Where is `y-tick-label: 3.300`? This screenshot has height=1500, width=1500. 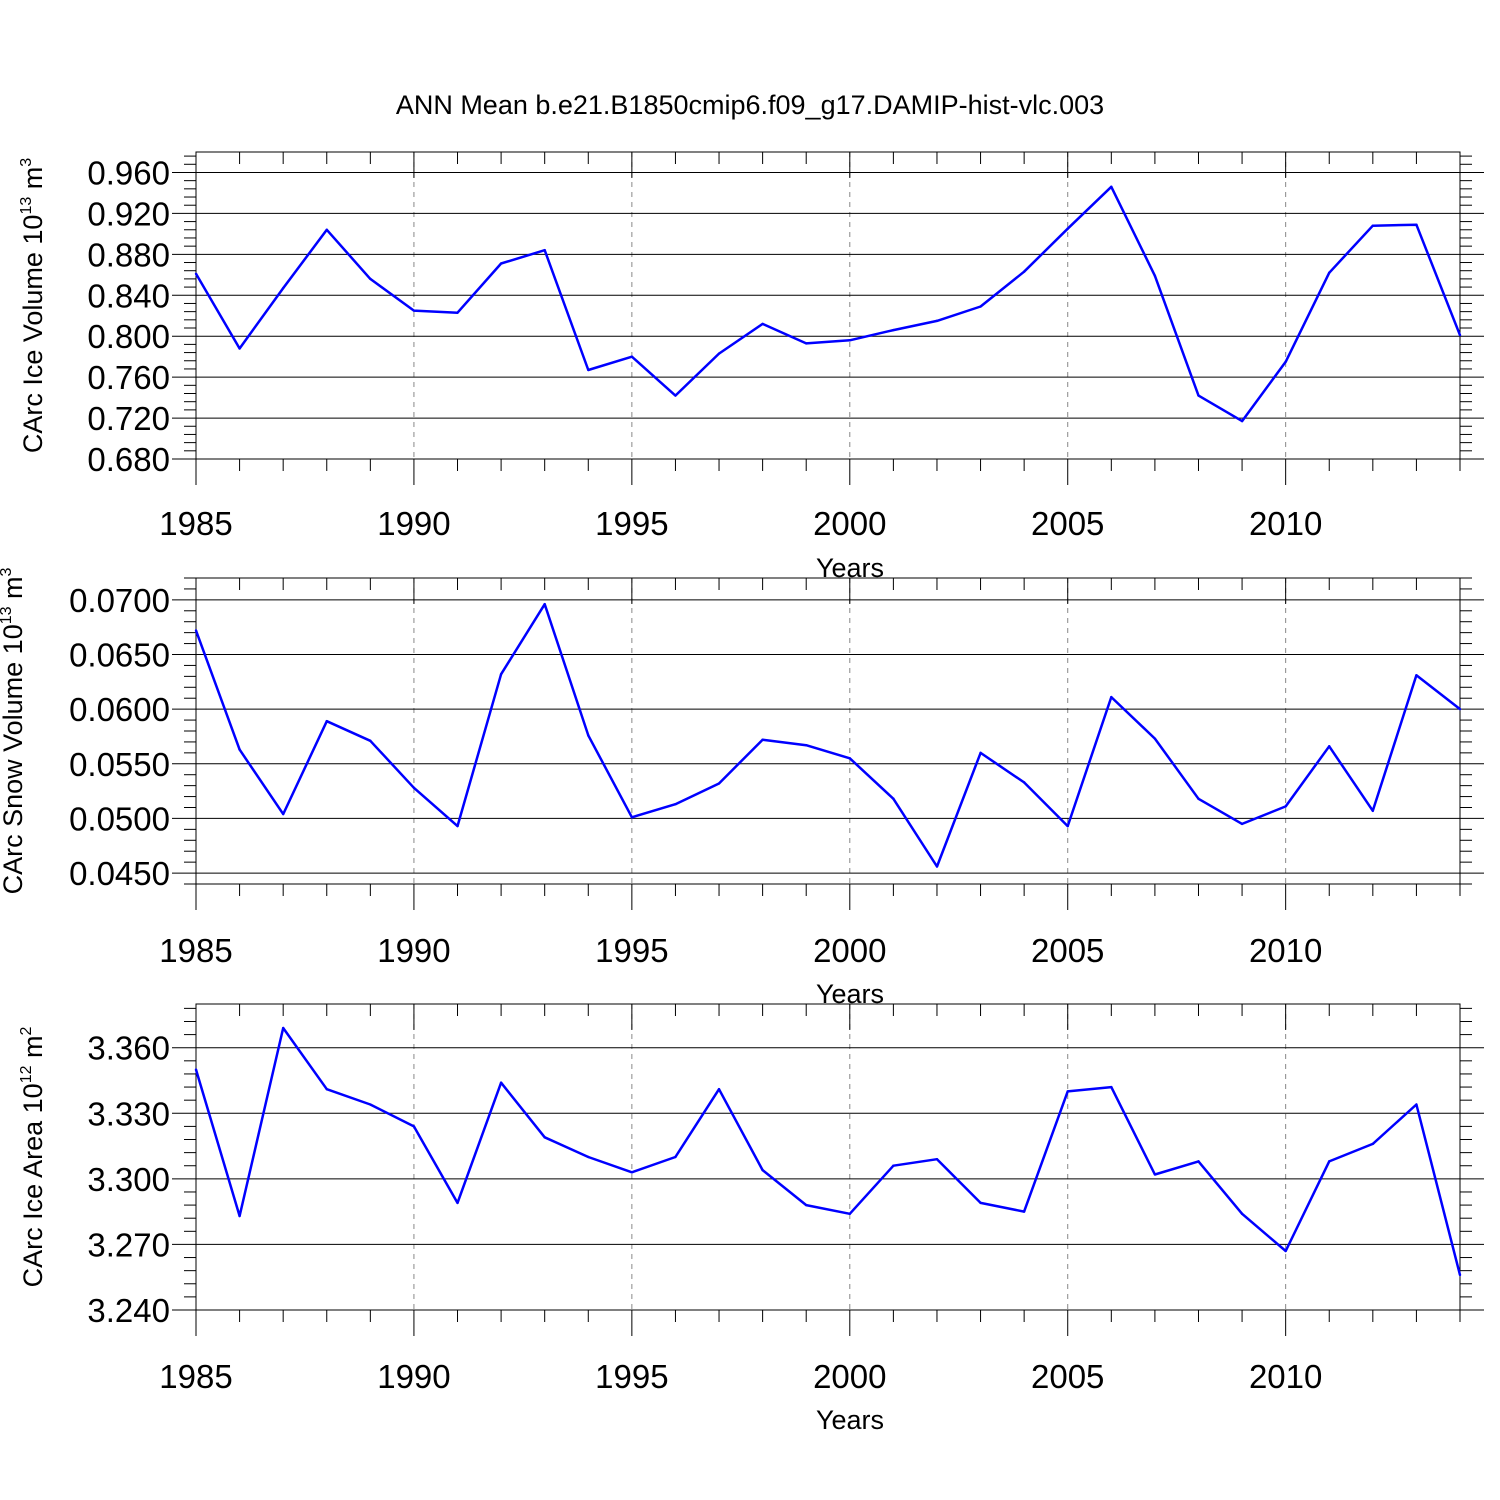
y-tick-label: 3.300 is located at coordinates (128, 1179).